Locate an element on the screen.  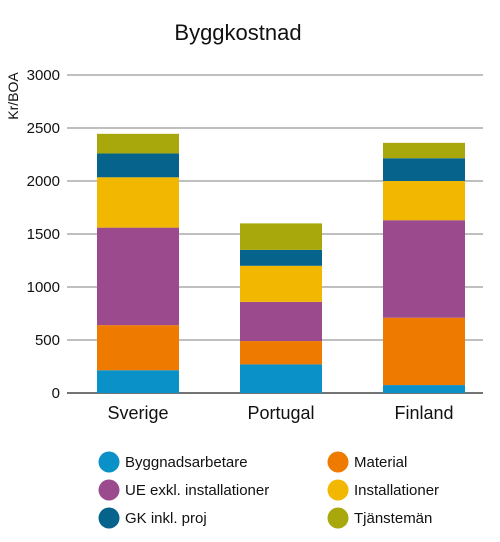
x-tick-label: Portugal is located at coordinates (280, 413).